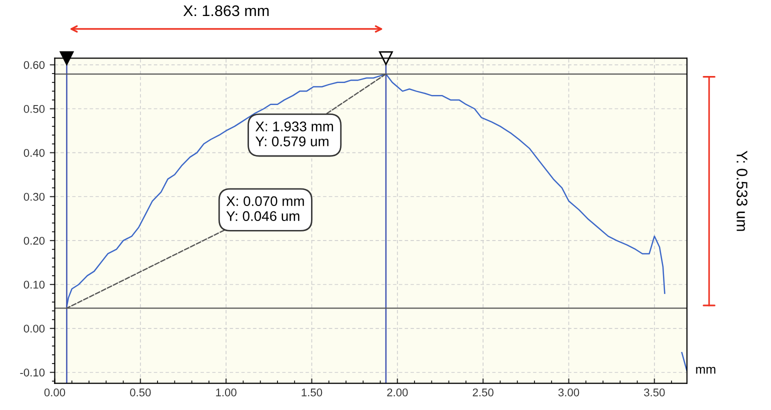 The height and width of the screenshot is (410, 771). I want to click on y-tick-label: 0.00, so click(34, 328).